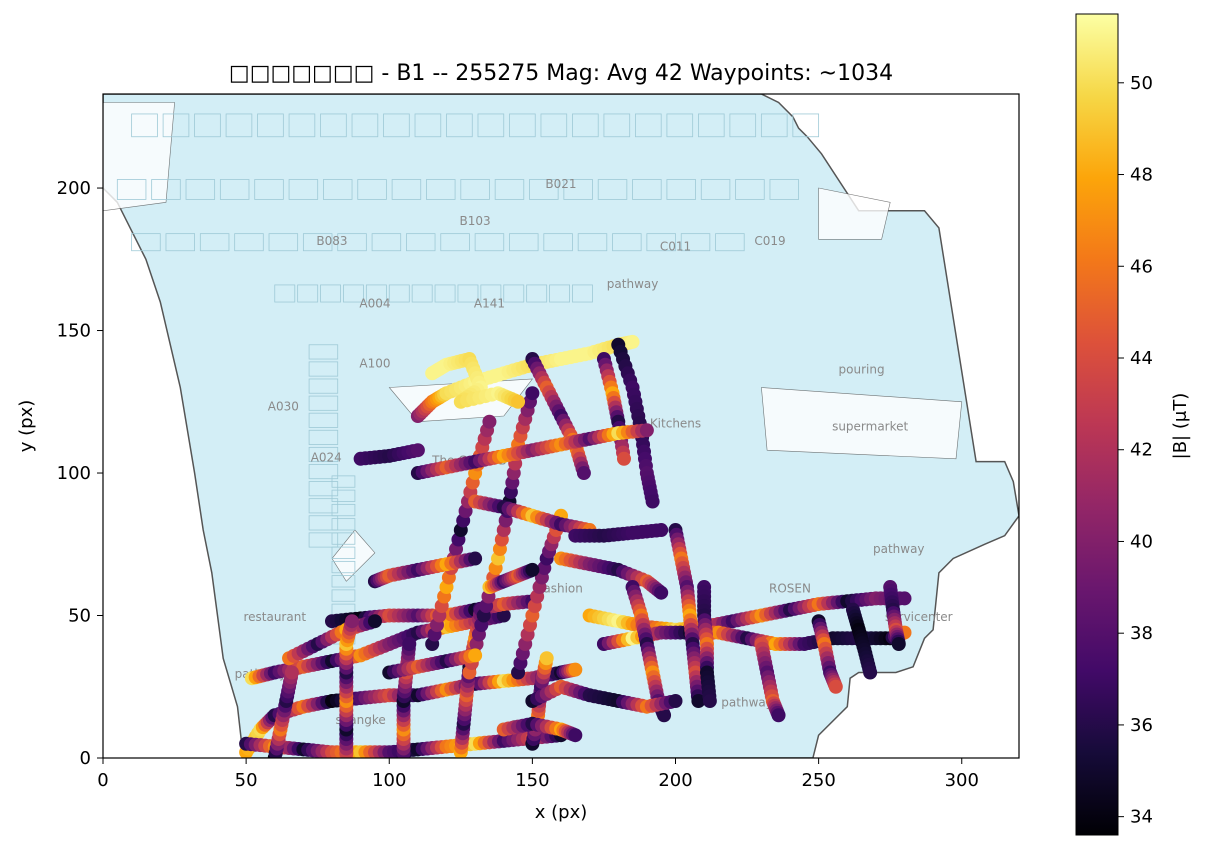 The image size is (1207, 852). What do you see at coordinates (1141, 358) in the screenshot?
I see `colorbar-tick-label: 44` at bounding box center [1141, 358].